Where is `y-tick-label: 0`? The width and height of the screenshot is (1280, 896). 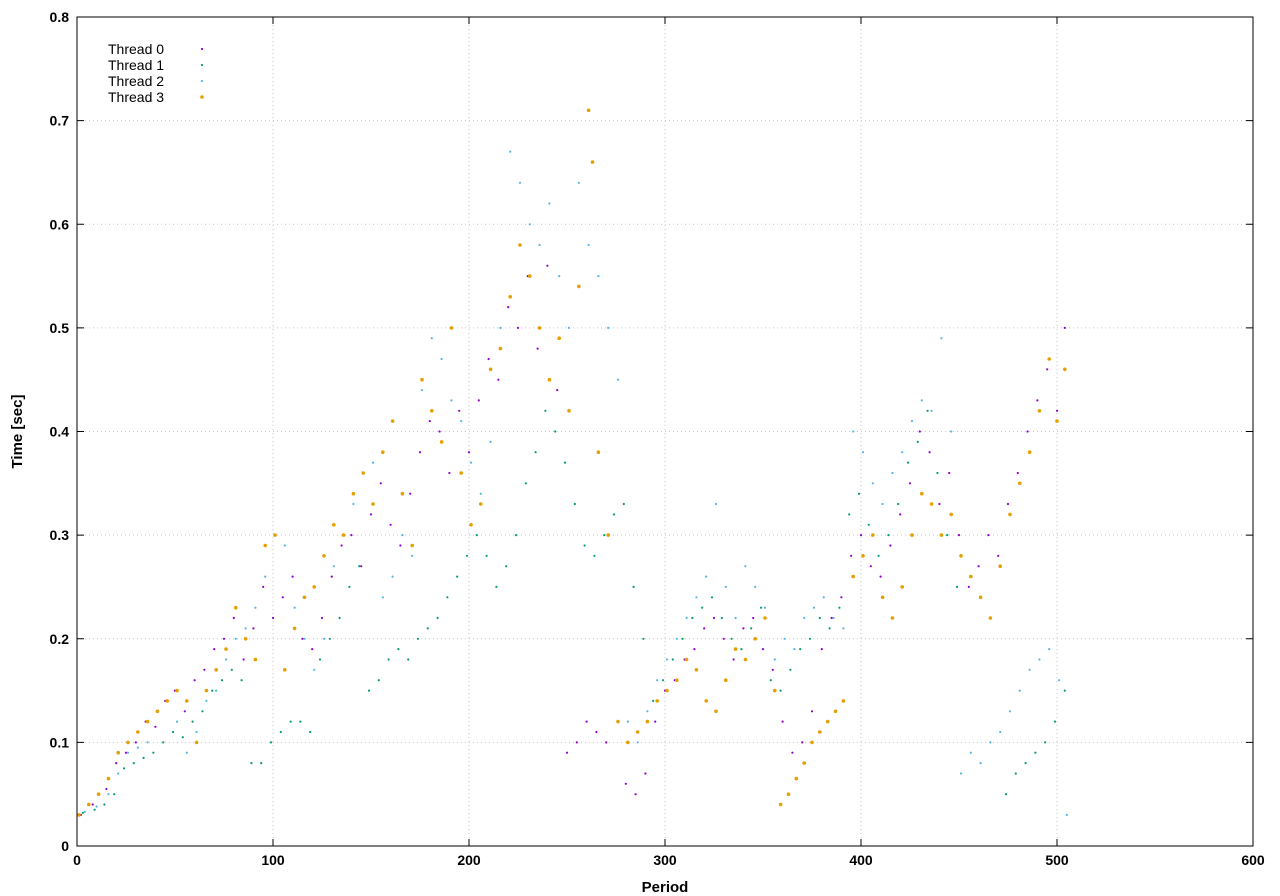
y-tick-label: 0 is located at coordinates (65, 846).